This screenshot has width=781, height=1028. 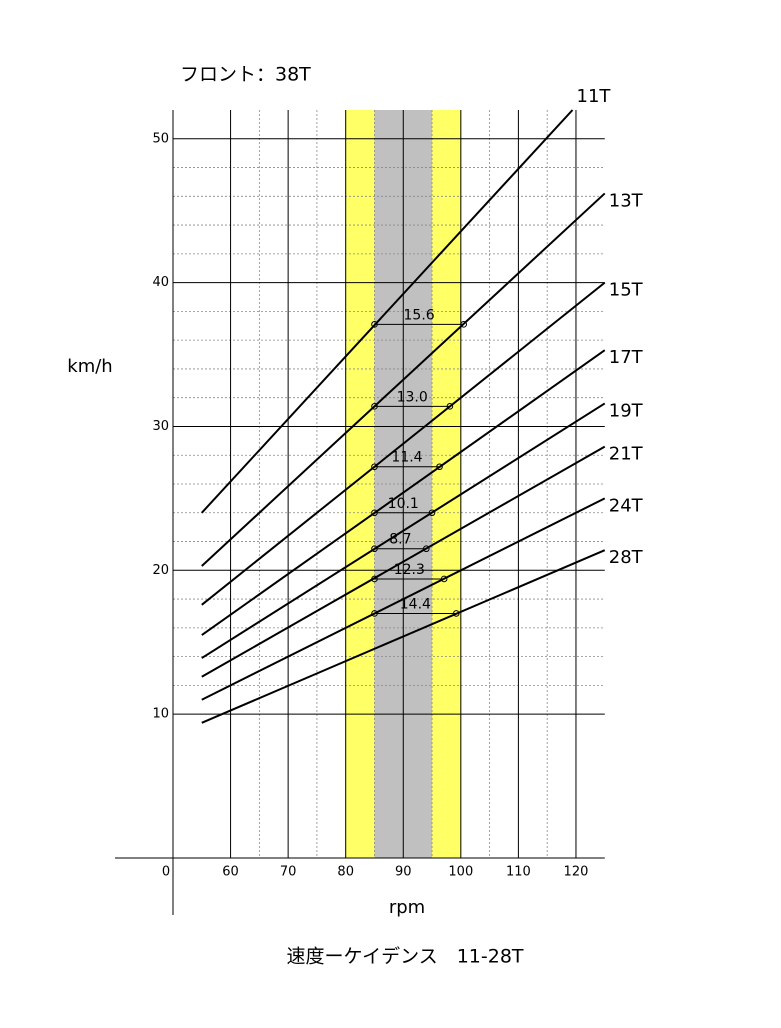 I want to click on series-label: 19T, so click(x=626, y=410).